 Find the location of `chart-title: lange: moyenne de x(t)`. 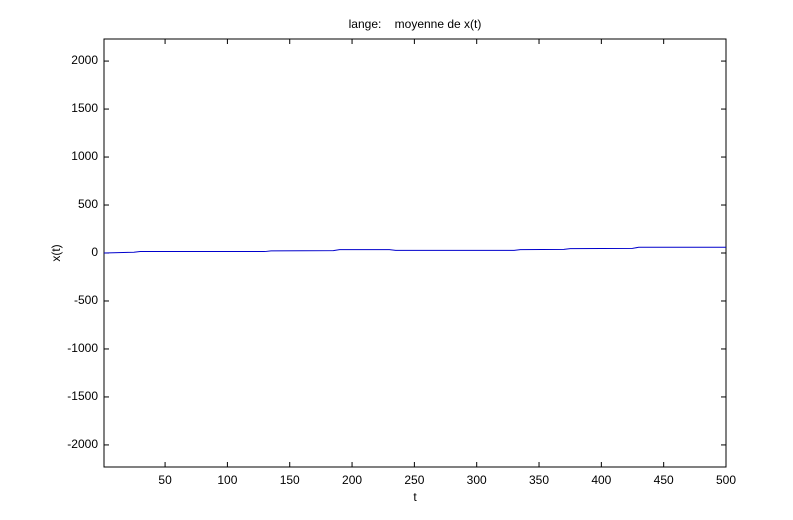

chart-title: lange: moyenne de x(t) is located at coordinates (415, 24).